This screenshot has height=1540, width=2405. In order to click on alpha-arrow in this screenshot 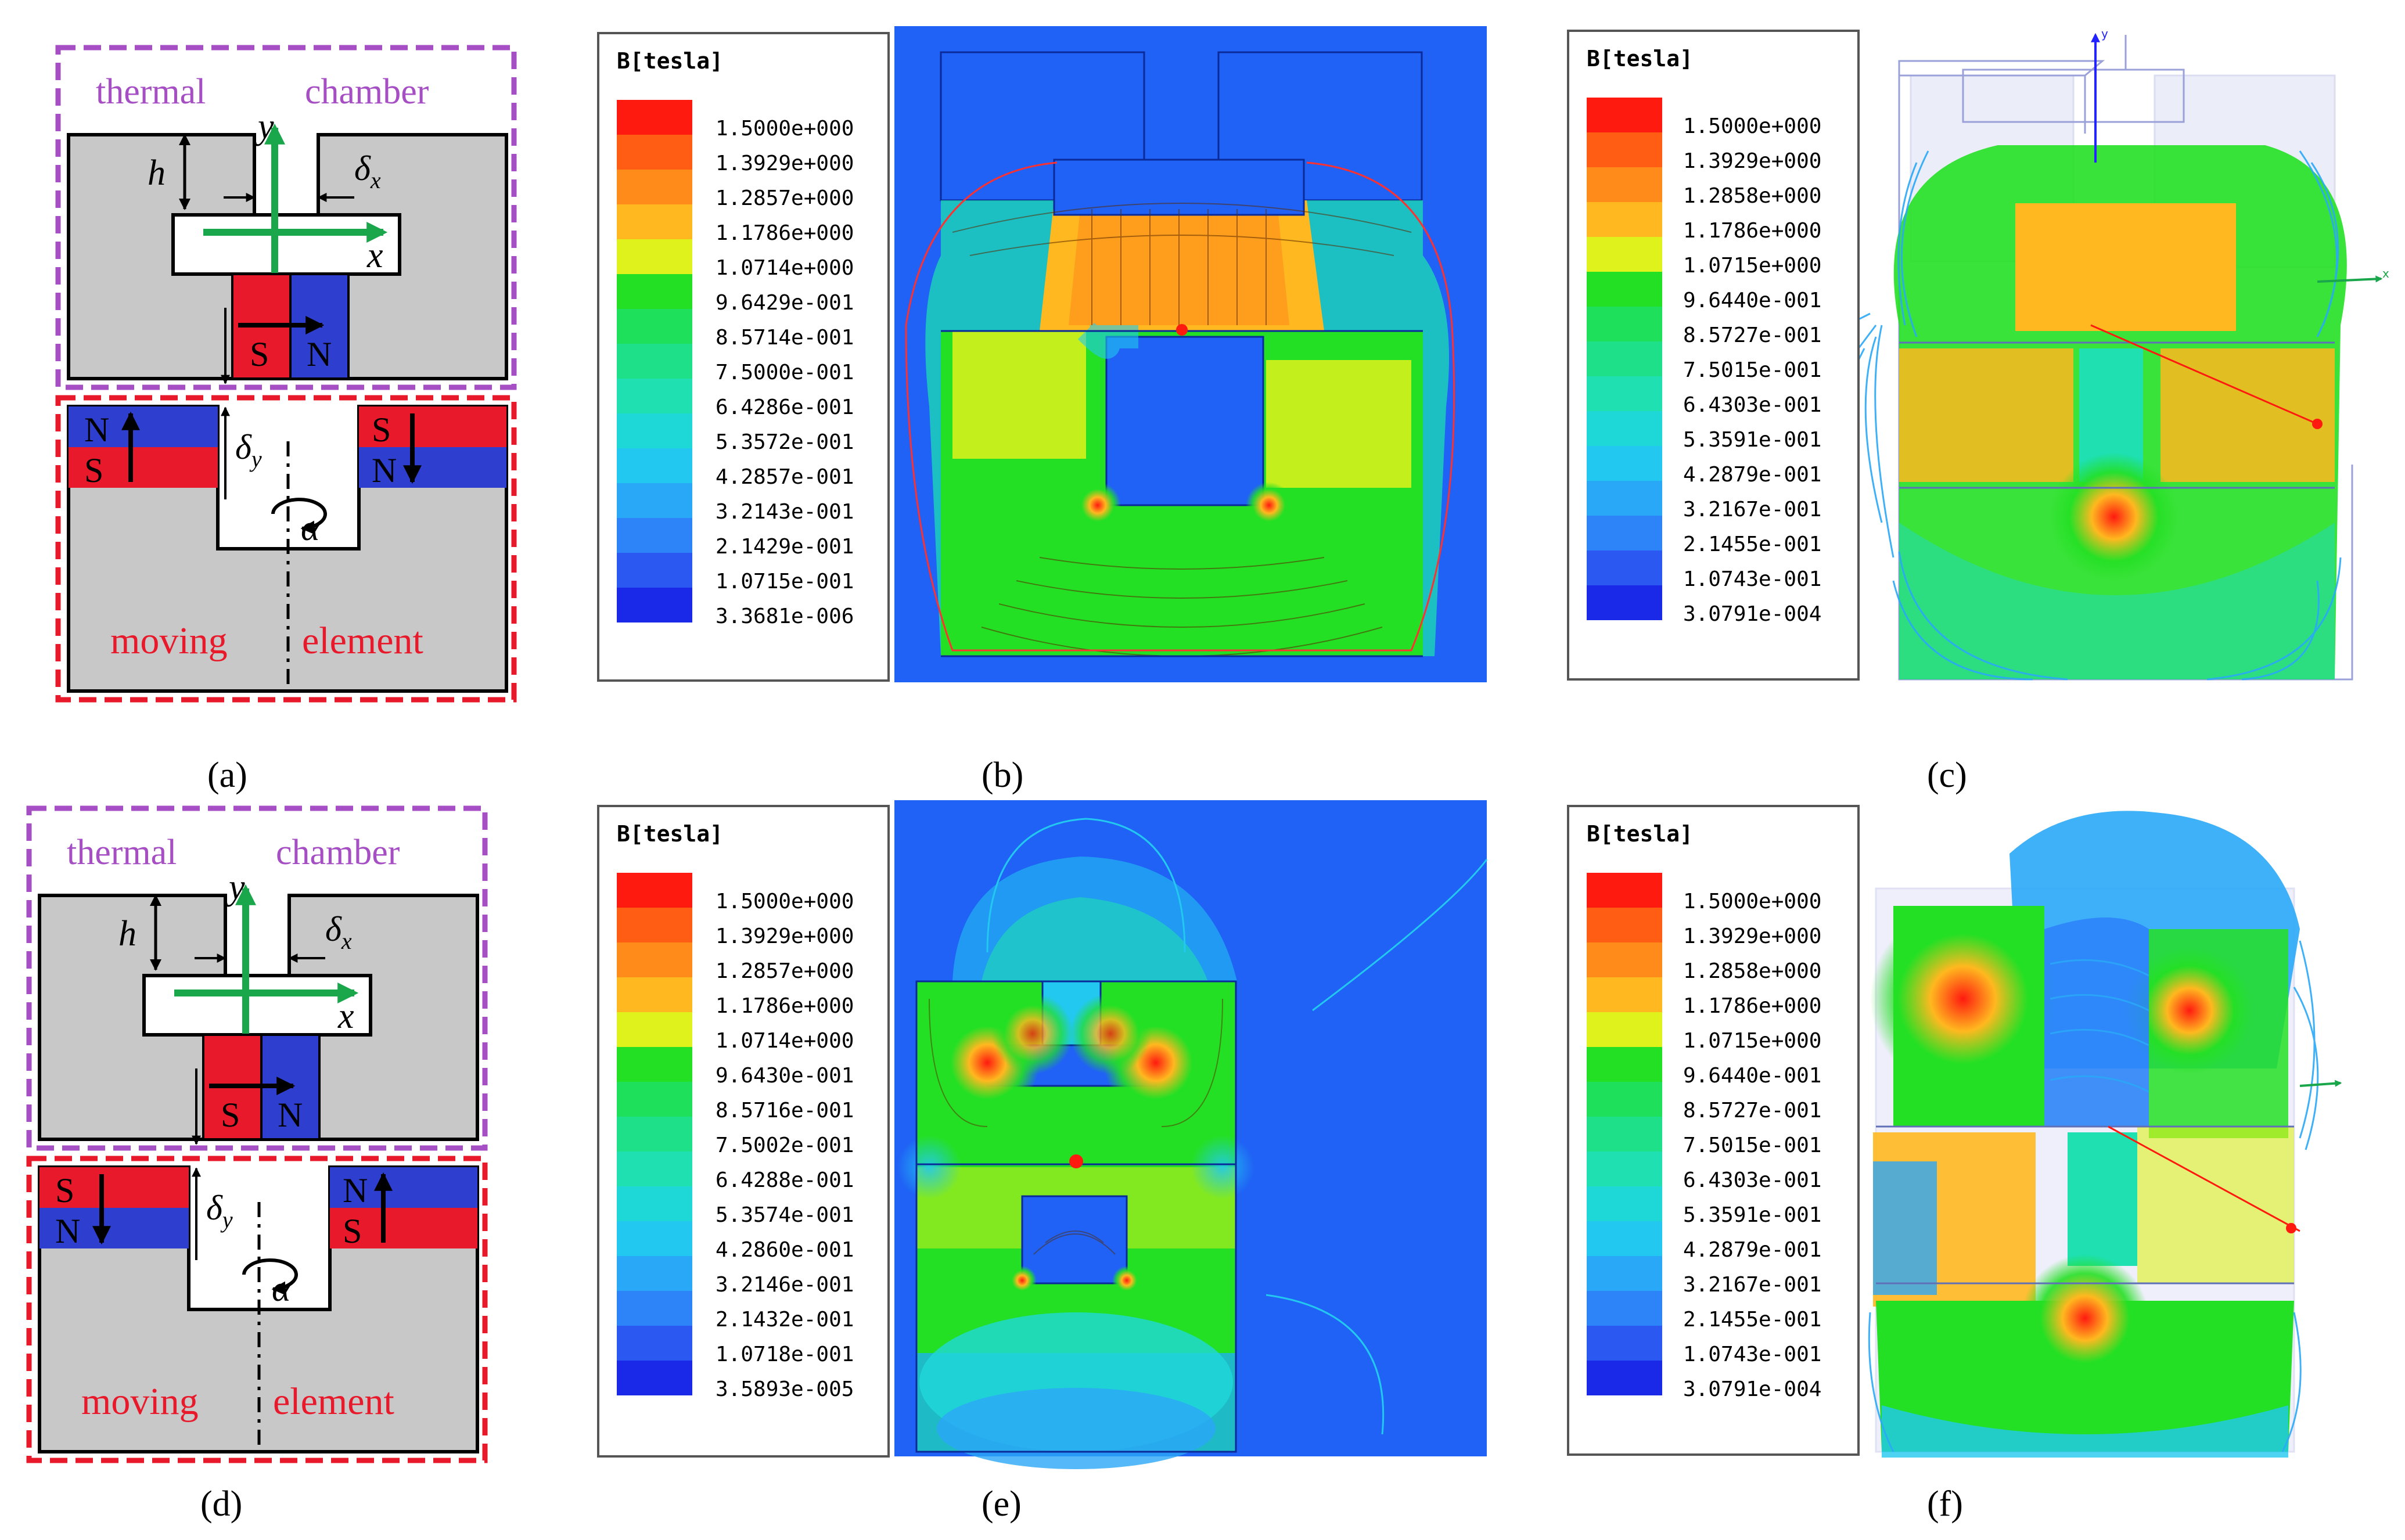, I will do `click(299, 516)`.